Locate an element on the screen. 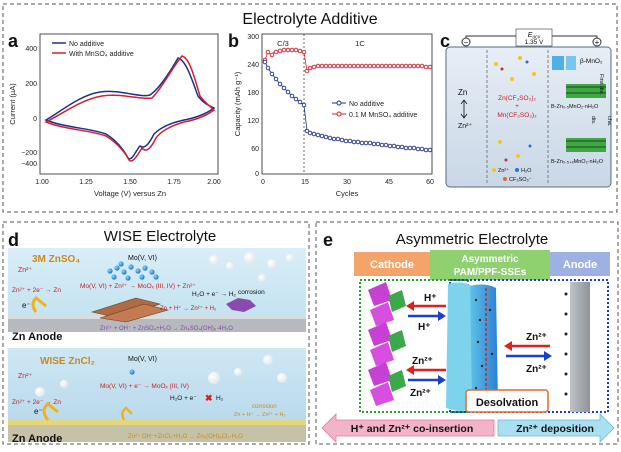  panel-d-top-zn-eq: Zn²⁺ + 2e⁻ → Zn is located at coordinates (36, 290).